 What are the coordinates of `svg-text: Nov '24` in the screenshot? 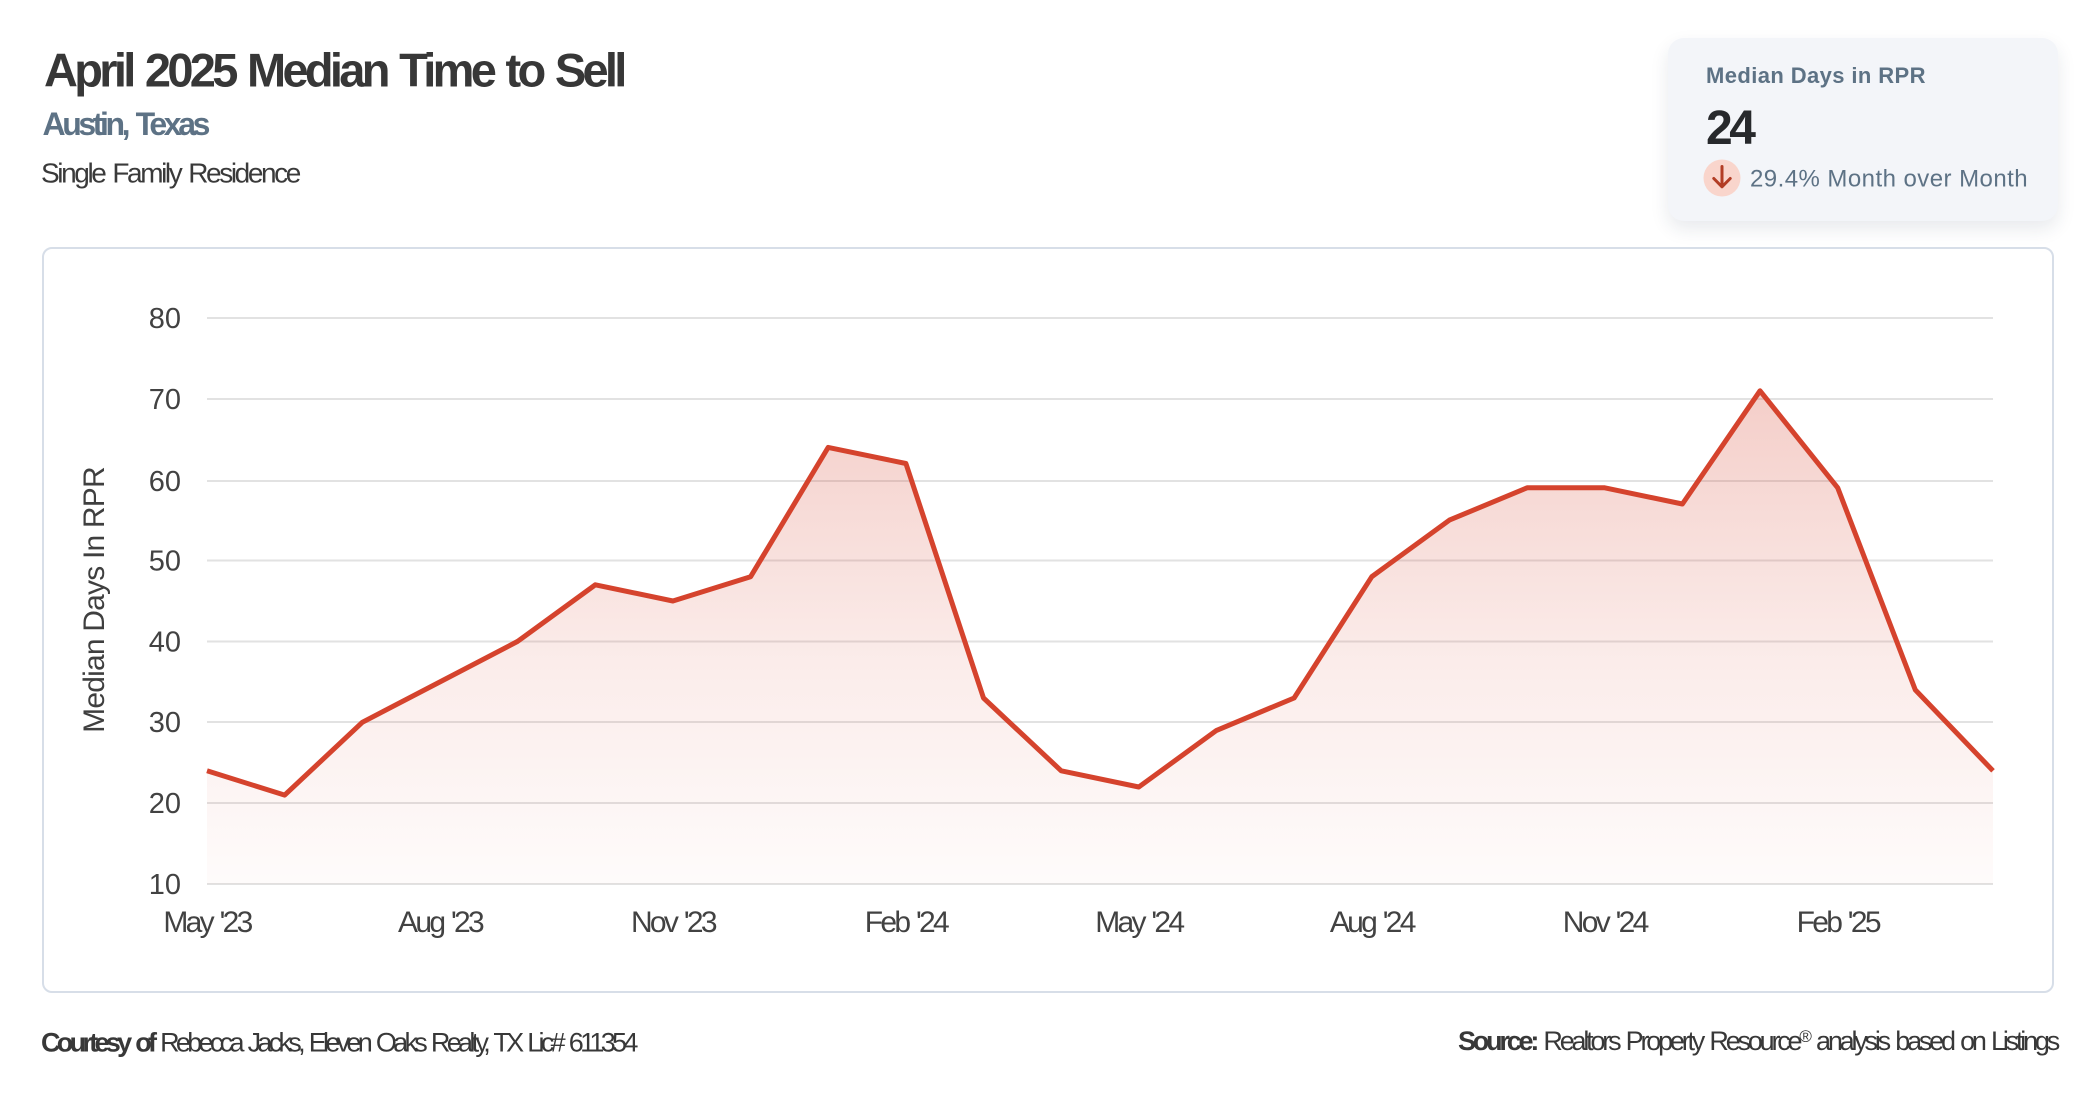 It's located at (1606, 922).